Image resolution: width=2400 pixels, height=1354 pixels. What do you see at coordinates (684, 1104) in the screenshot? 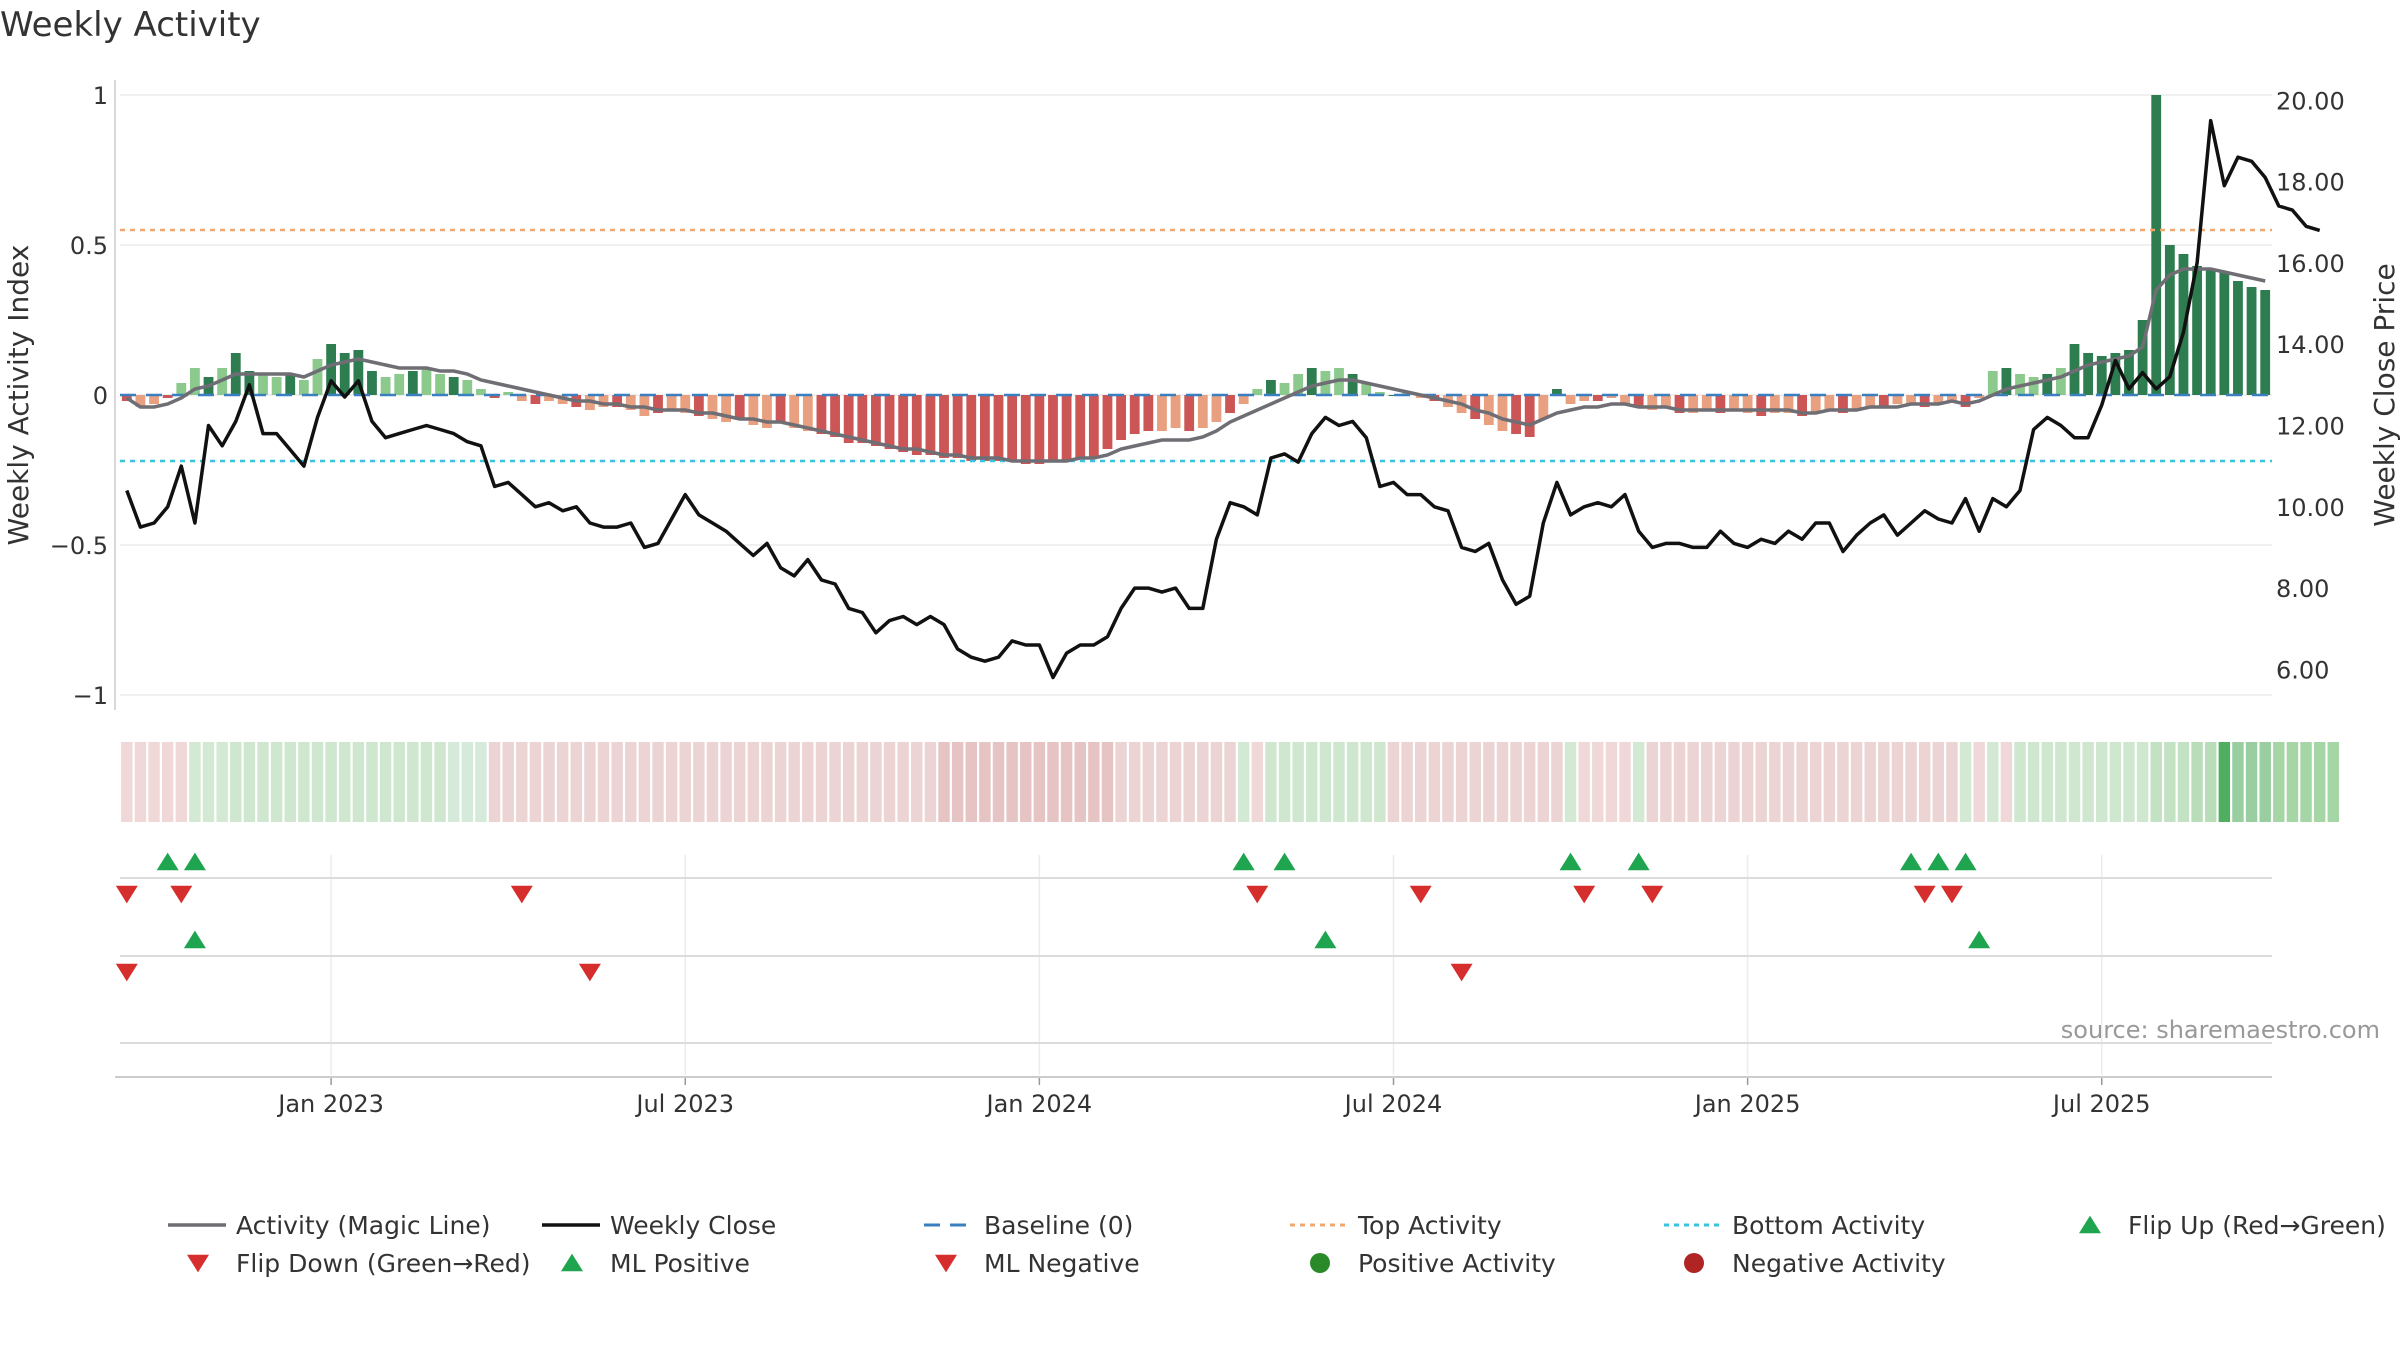
I see `x-tick-label: Jul 2023` at bounding box center [684, 1104].